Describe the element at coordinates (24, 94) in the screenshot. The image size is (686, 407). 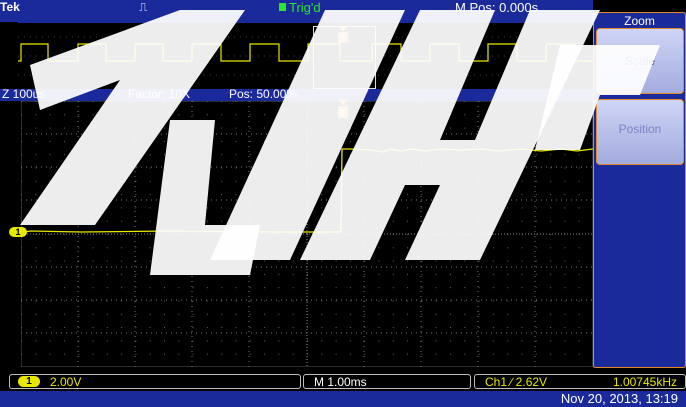
I see `zoom-timebase: Z 100us` at that location.